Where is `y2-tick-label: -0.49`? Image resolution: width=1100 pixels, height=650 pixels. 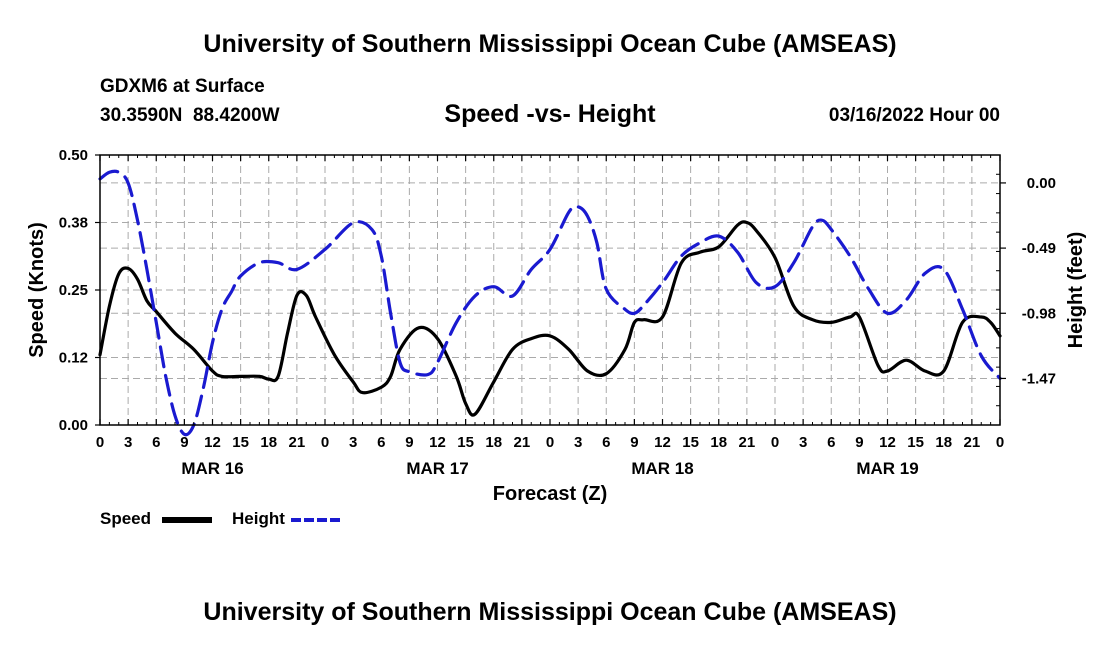
y2-tick-label: -0.49 is located at coordinates (1039, 248).